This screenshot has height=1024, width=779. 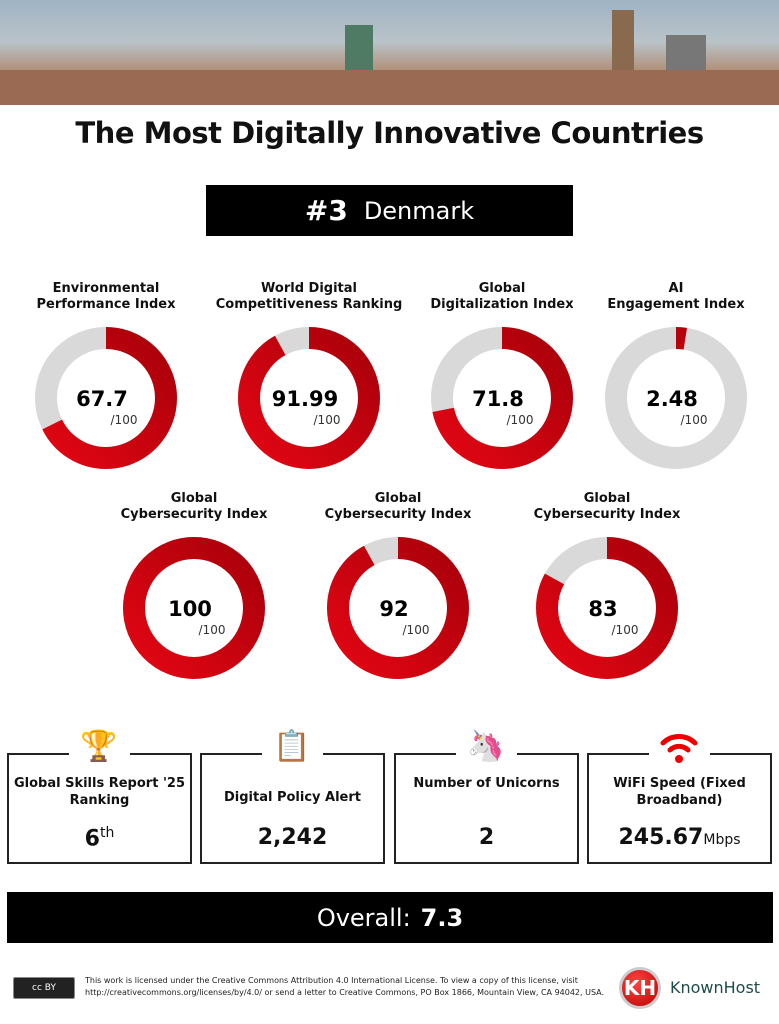 I want to click on donut-chart: 91.99/100, so click(x=309, y=398).